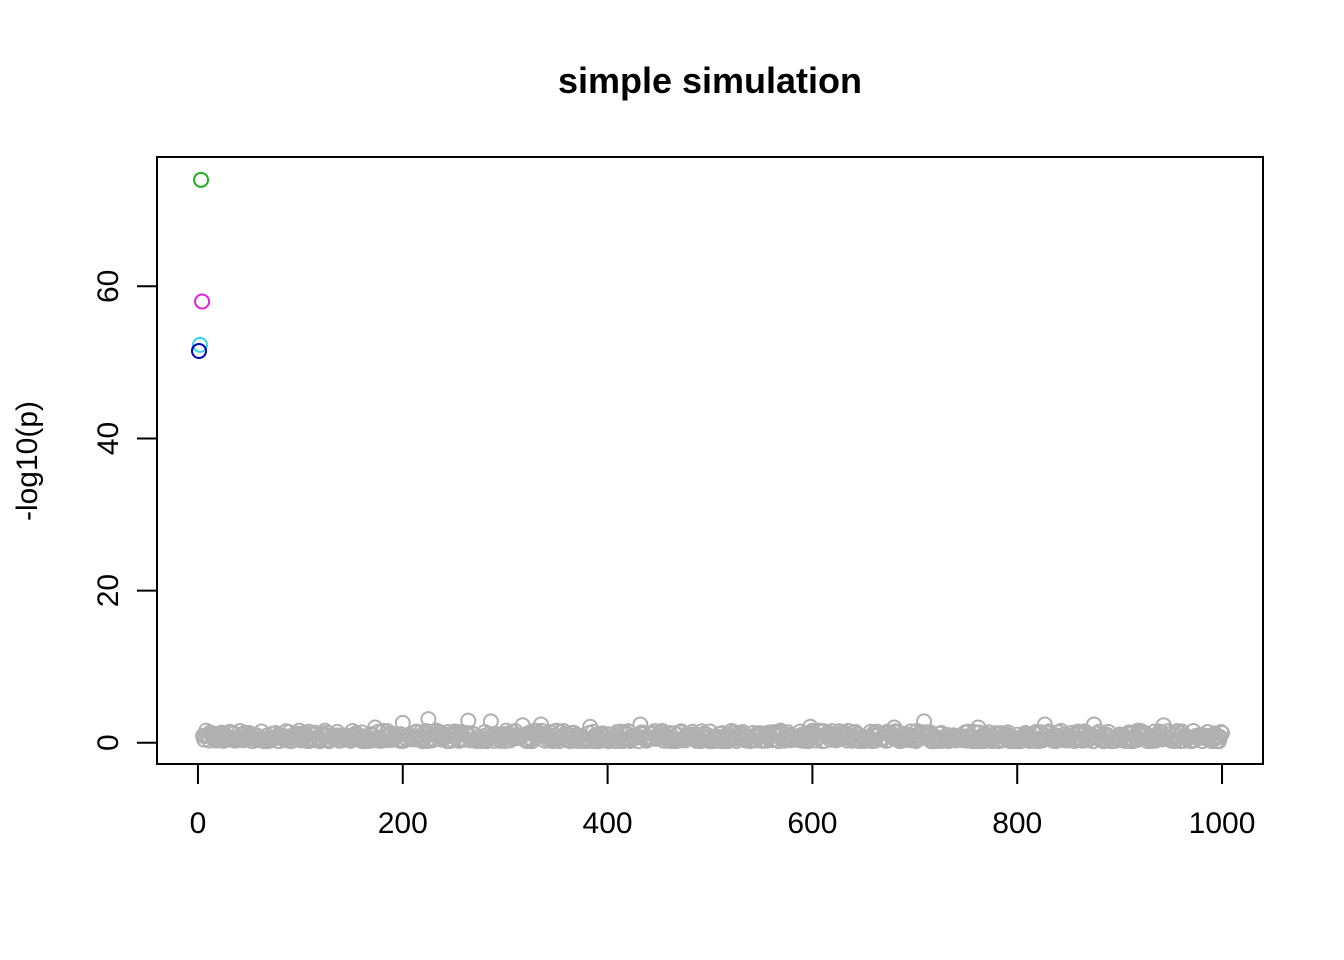 Image resolution: width=1344 pixels, height=960 pixels. Describe the element at coordinates (812, 823) in the screenshot. I see `x-tick-label: 600` at that location.